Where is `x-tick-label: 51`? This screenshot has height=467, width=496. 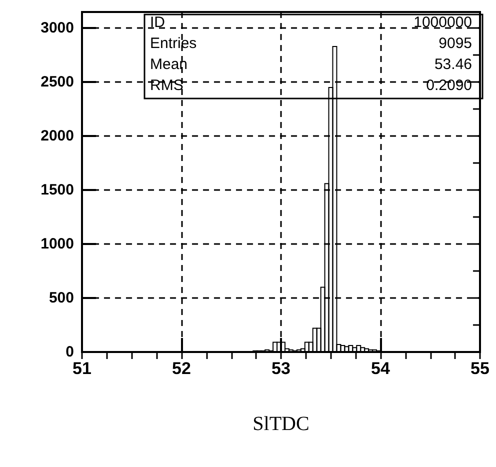
x-tick-label: 51 is located at coordinates (82, 368).